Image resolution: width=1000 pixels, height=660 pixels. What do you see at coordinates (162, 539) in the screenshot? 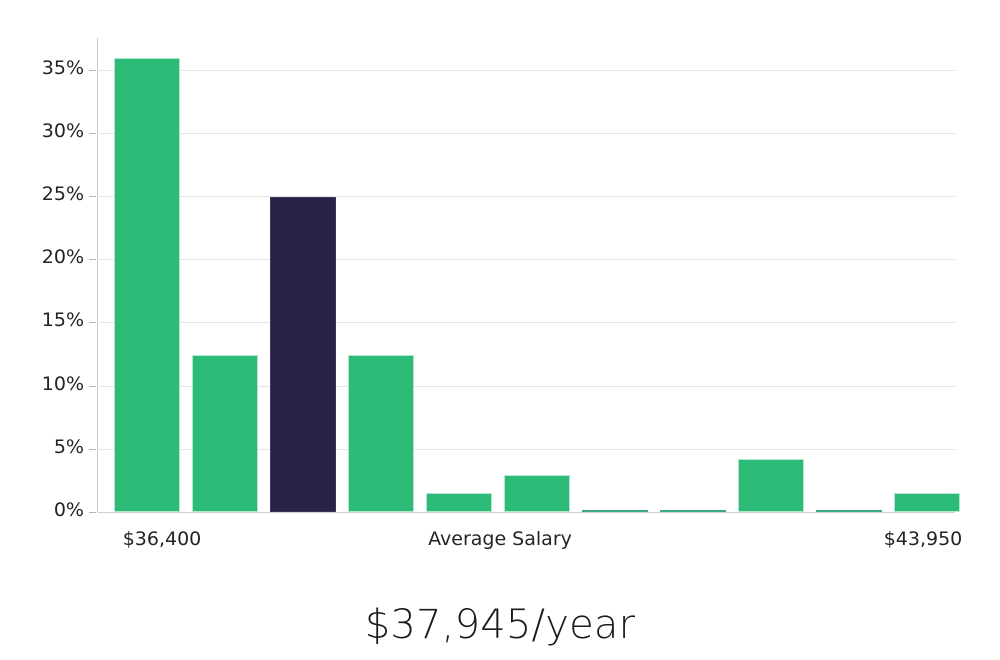
I see `x-axis-label-left: $36,400` at bounding box center [162, 539].